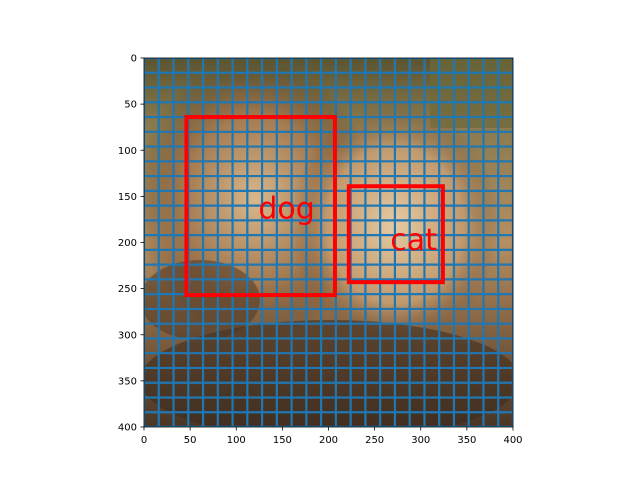 The image size is (640, 480). What do you see at coordinates (282, 440) in the screenshot?
I see `x-tick-label: 150` at bounding box center [282, 440].